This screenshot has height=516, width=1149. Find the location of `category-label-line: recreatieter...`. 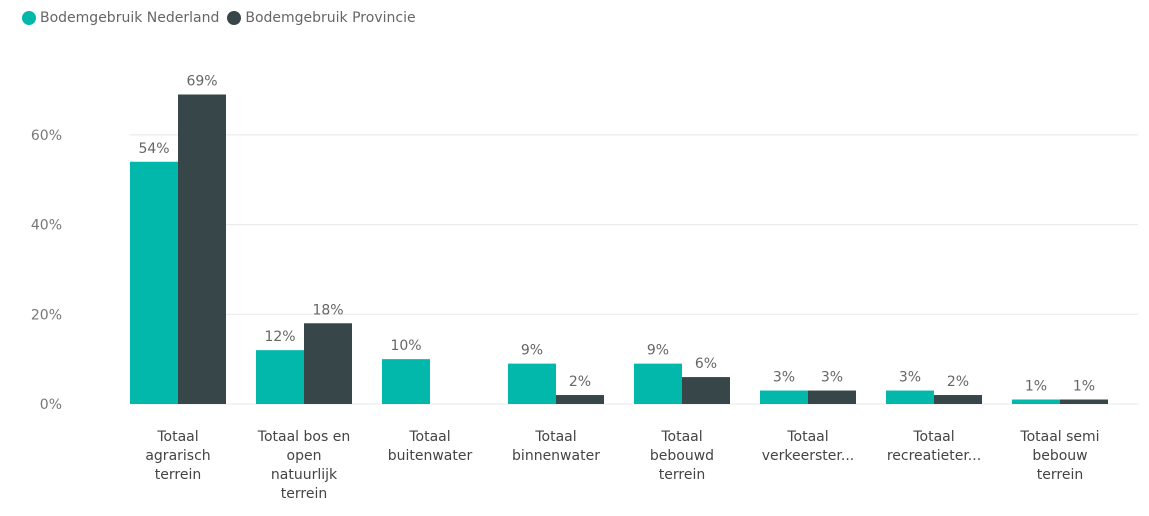

category-label-line: recreatieter... is located at coordinates (934, 456).